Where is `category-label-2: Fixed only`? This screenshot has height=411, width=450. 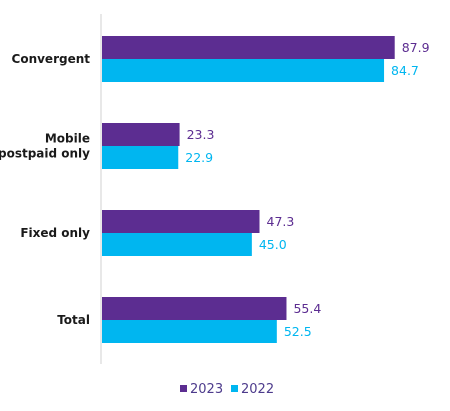
category-label-2: Fixed only is located at coordinates (55, 233).